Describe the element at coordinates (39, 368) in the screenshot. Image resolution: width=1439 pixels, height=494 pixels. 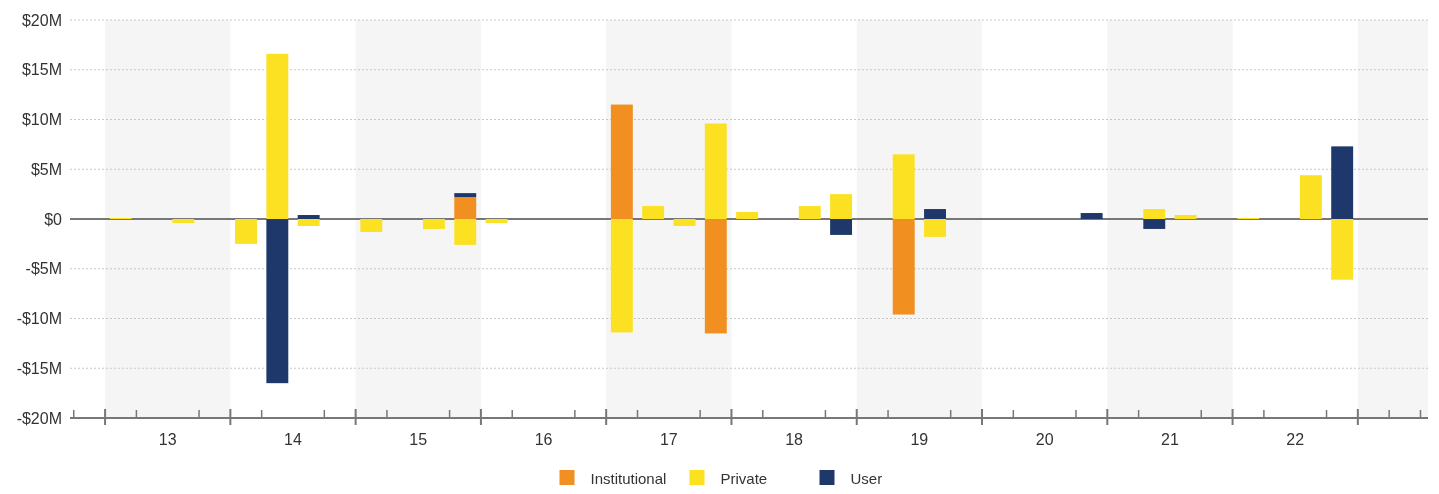
I see `y-tick-label: -$15M` at that location.